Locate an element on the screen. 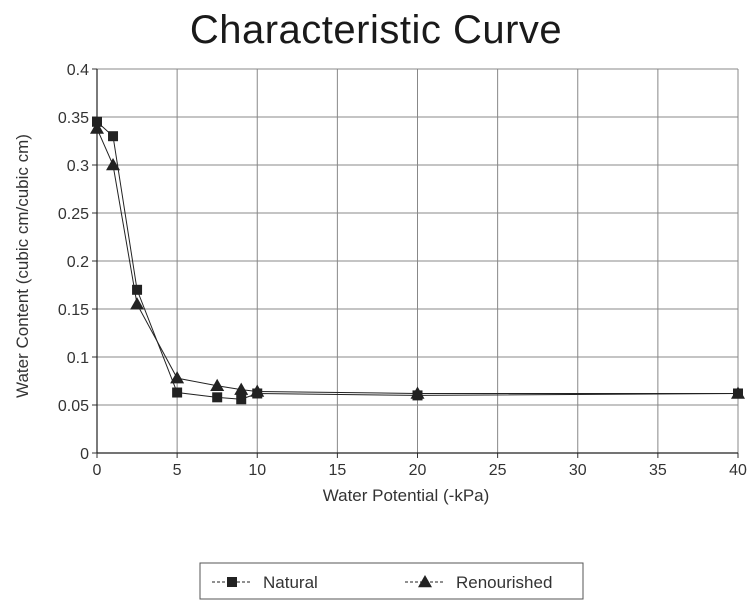 Image resolution: width=752 pixels, height=603 pixels. legend-item-renourished: Renourished is located at coordinates (478, 582).